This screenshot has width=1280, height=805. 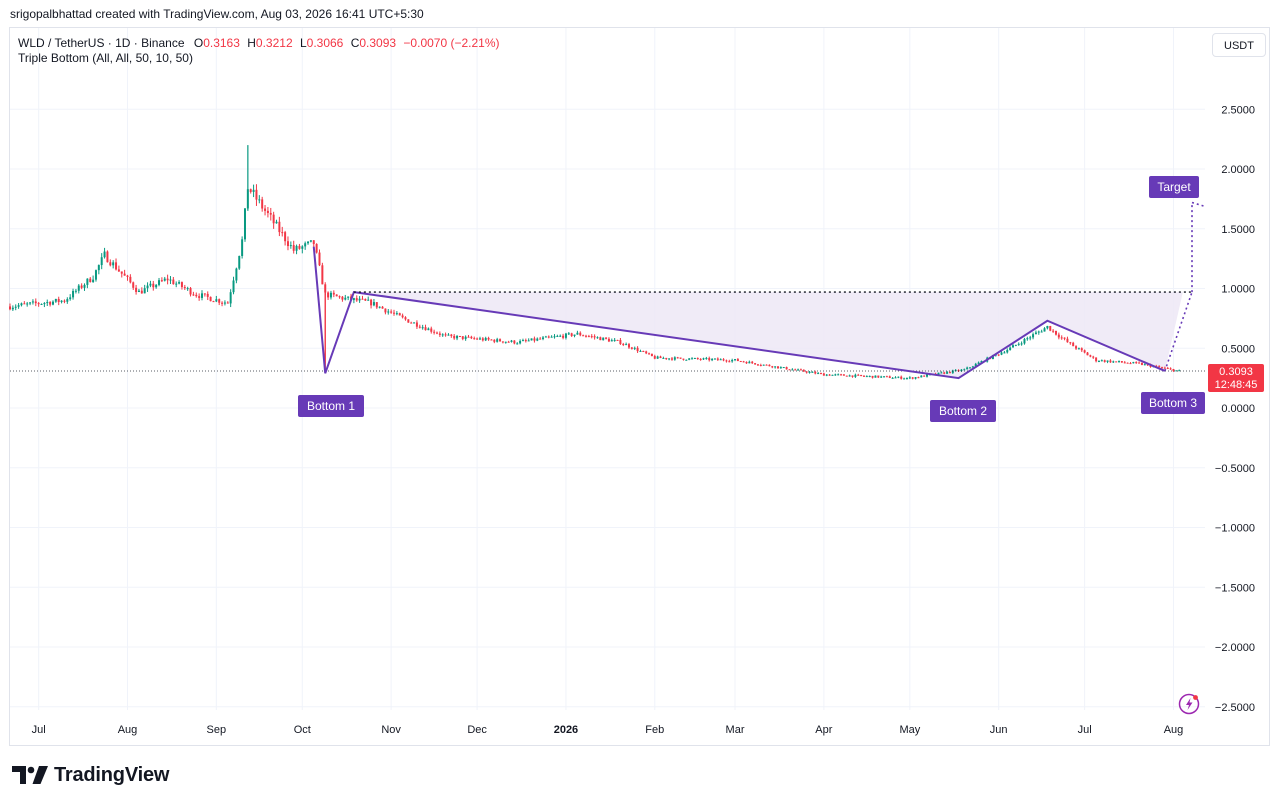 I want to click on time-tick-label: Dec, so click(x=477, y=730).